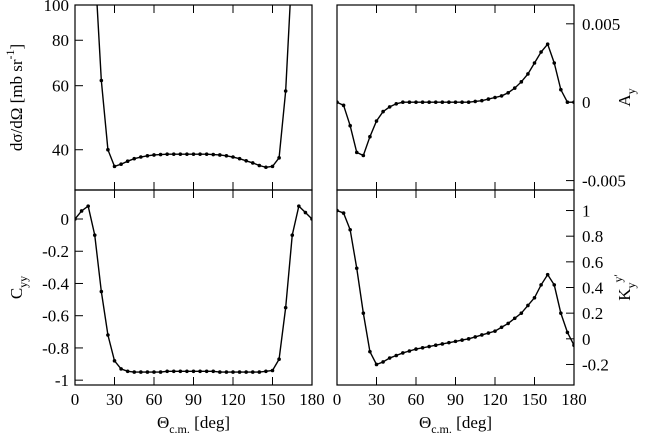  What do you see at coordinates (592, 262) in the screenshot?
I see `y-tick-label: 0.6` at bounding box center [592, 262].